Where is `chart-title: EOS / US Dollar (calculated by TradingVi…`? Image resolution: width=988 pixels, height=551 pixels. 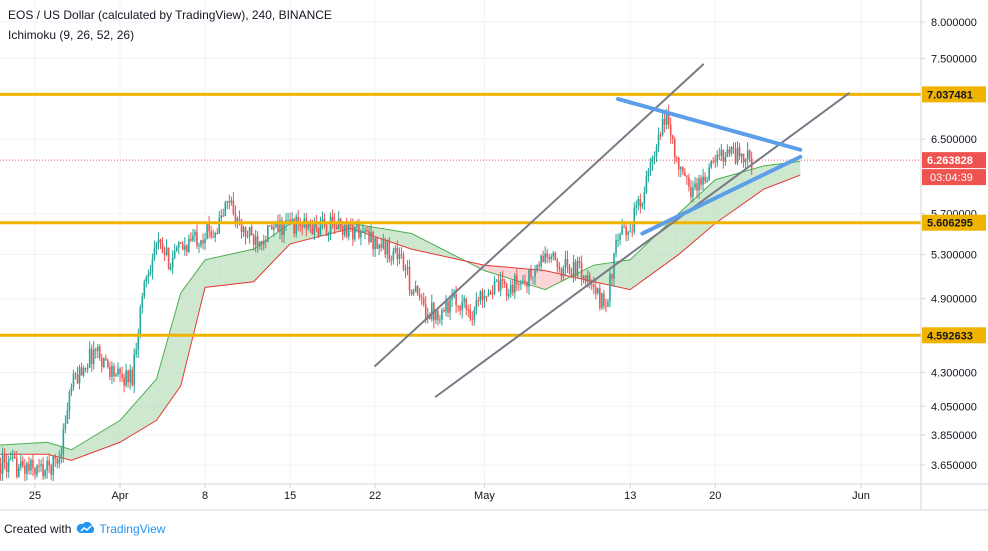 chart-title: EOS / US Dollar (calculated by TradingVi… is located at coordinates (170, 15).